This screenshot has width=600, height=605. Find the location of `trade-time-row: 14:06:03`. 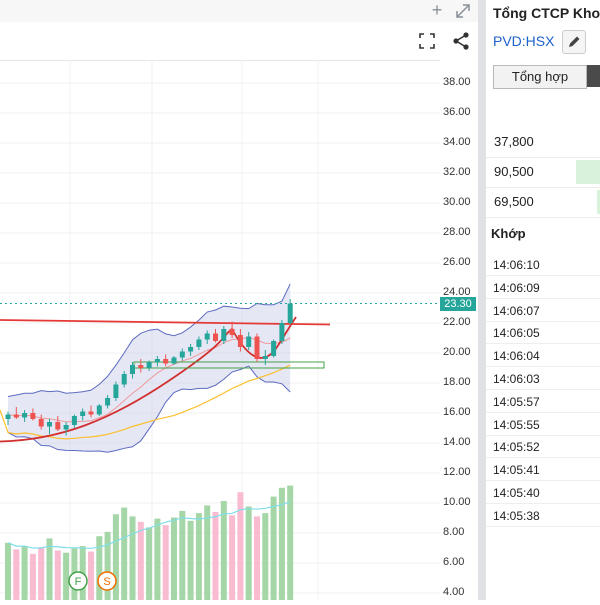

trade-time-row: 14:06:03 is located at coordinates (543, 378).